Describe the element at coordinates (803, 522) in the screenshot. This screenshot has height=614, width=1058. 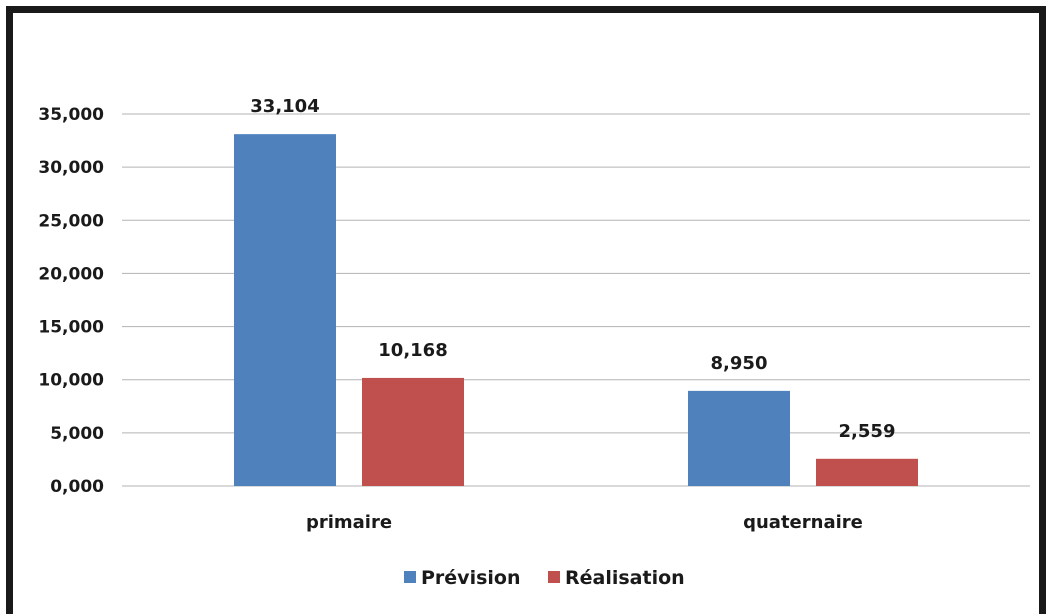
I see `x-category-label: quaternaire` at that location.